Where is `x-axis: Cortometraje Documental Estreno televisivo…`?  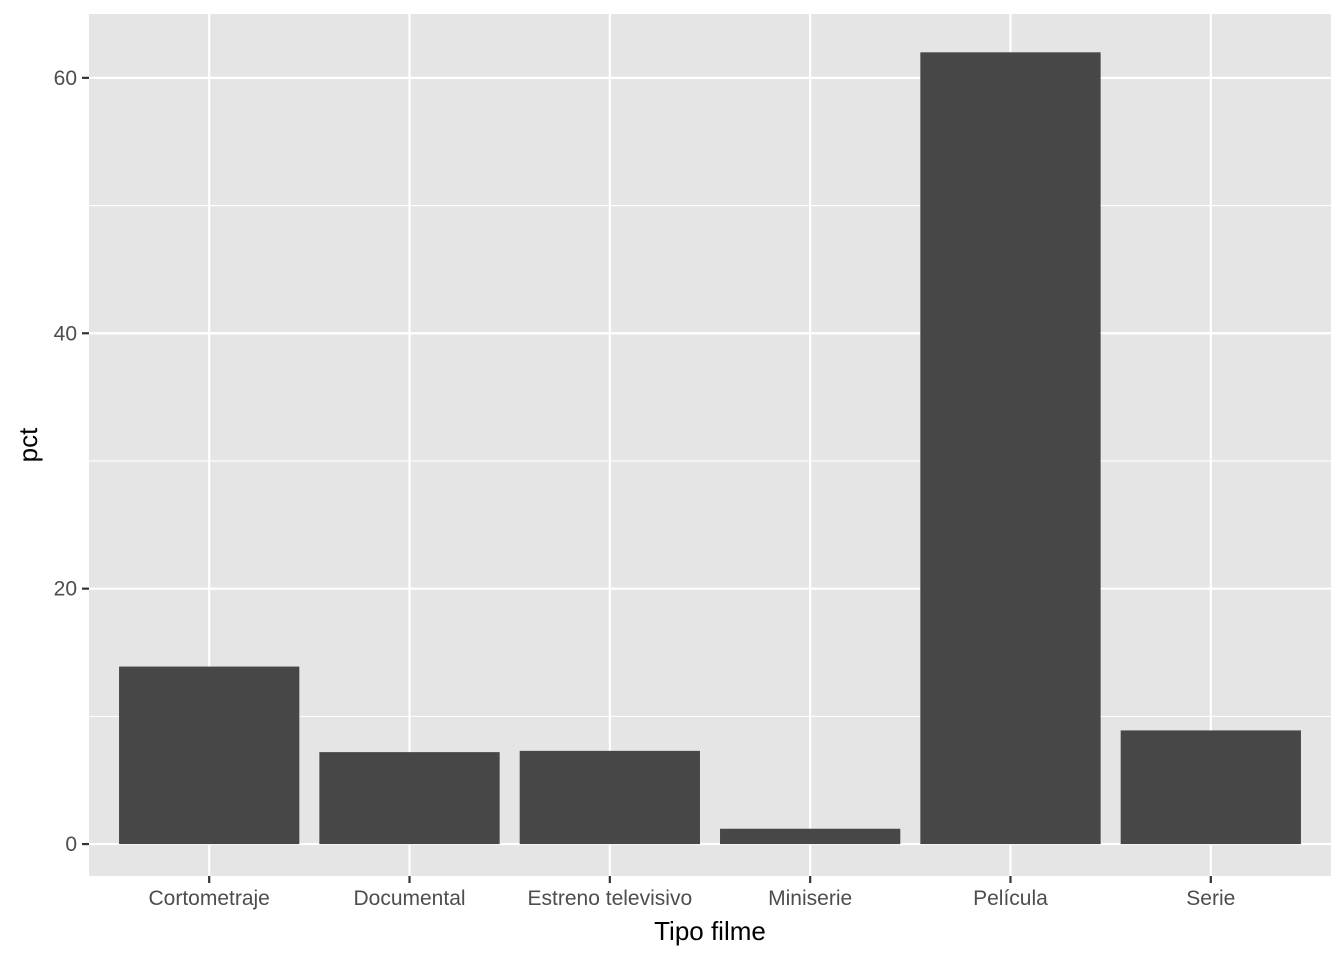
x-axis: Cortometraje Documental Estreno televisivo… is located at coordinates (691, 893).